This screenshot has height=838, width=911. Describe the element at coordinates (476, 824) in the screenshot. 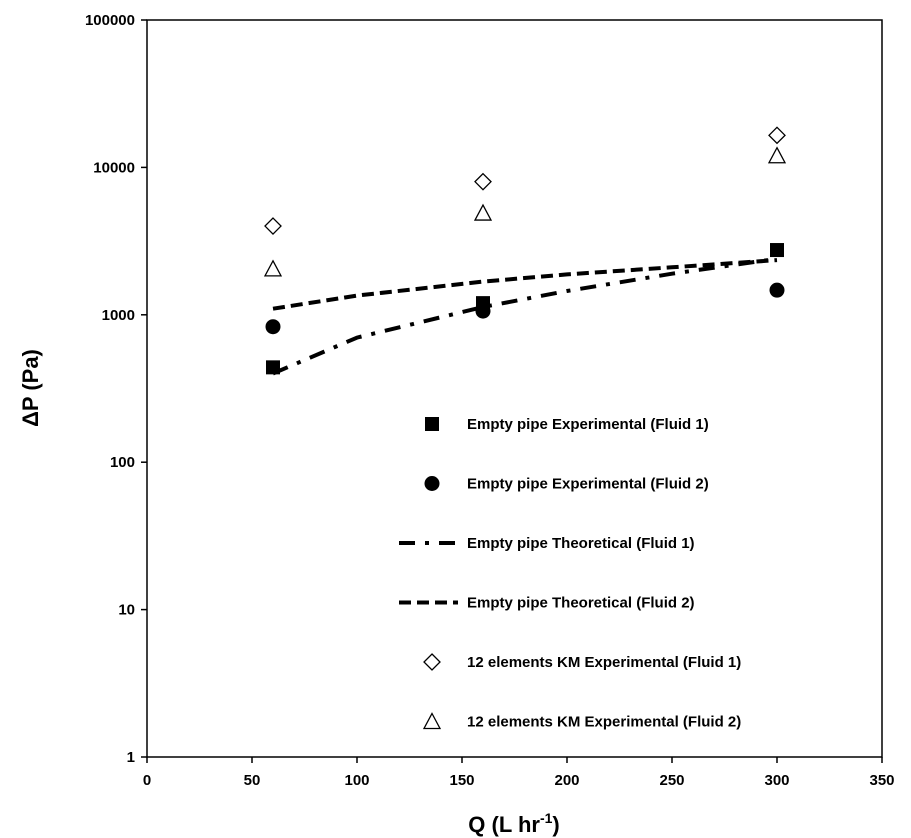

I see `x-axis-title-main: Q` at that location.